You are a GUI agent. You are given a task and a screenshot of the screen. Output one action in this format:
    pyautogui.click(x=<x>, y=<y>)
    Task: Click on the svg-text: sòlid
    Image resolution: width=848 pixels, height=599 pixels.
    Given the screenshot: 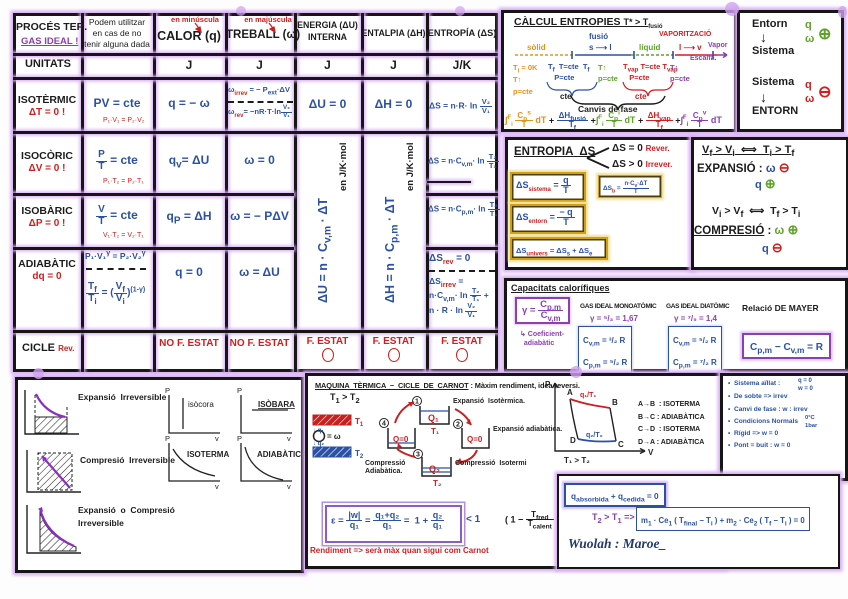 What is the action you would take?
    pyautogui.click(x=536, y=47)
    